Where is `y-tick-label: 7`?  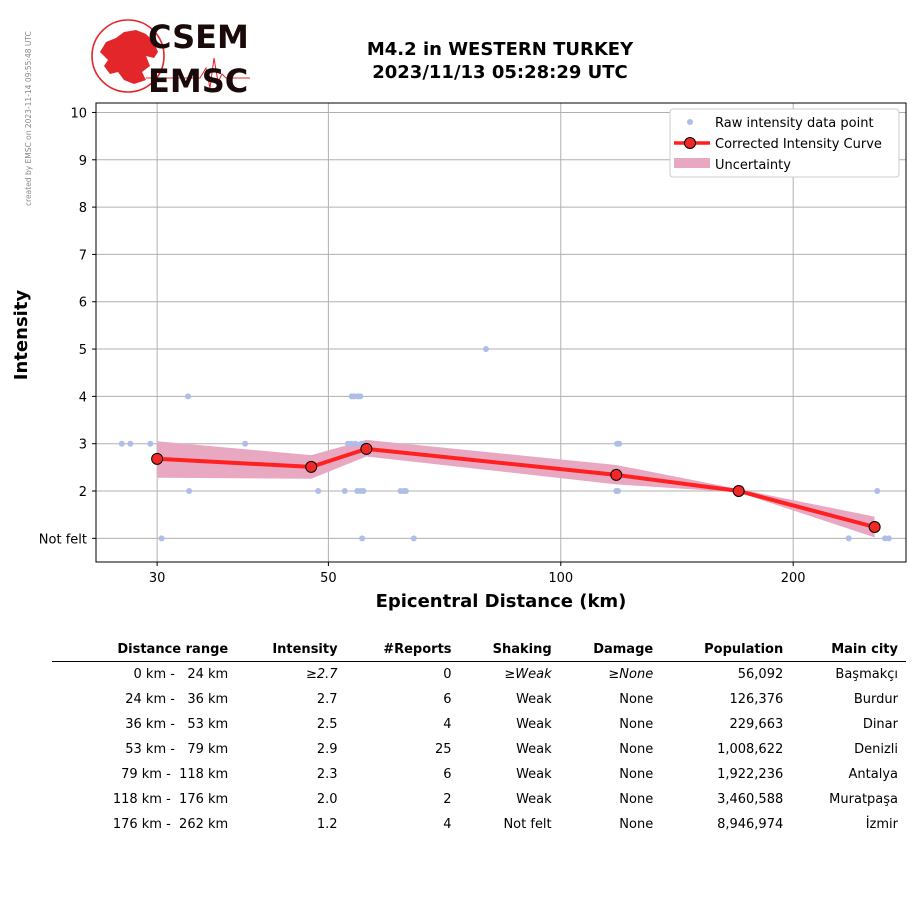
y-tick-label: 7 is located at coordinates (83, 255).